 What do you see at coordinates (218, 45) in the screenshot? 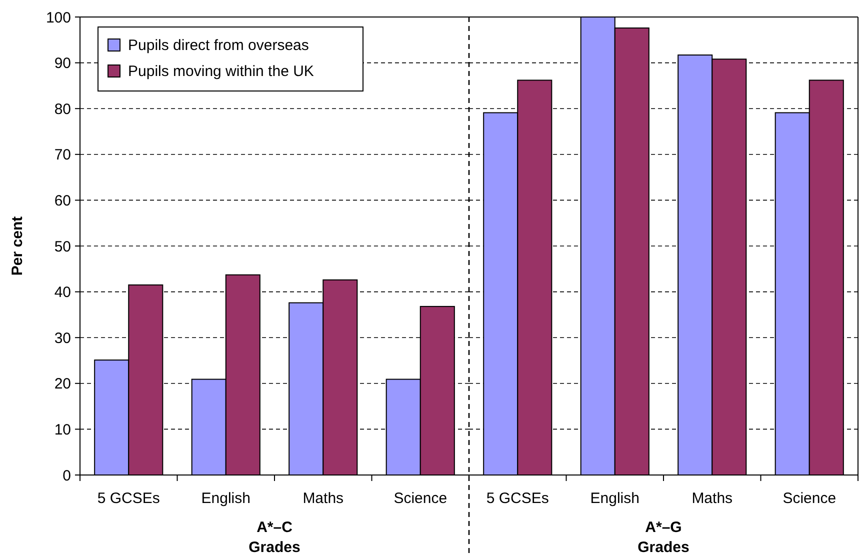
I see `legend-label: Pupils direct from overseas` at bounding box center [218, 45].